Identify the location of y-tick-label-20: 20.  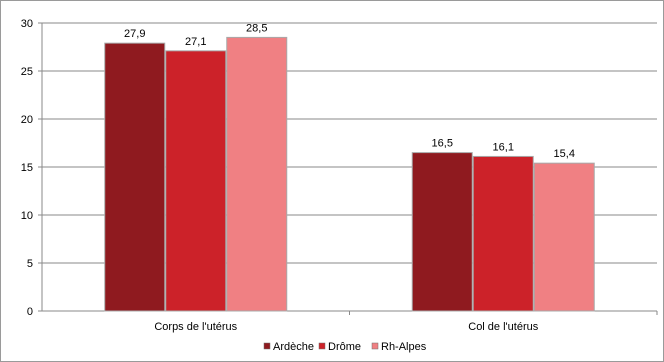
(27, 120).